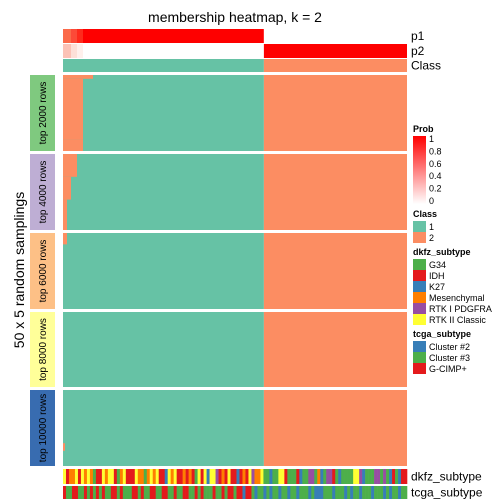 The image size is (504, 504). What do you see at coordinates (457, 320) in the screenshot?
I see `legend-item-label: RTK II Classic` at bounding box center [457, 320].